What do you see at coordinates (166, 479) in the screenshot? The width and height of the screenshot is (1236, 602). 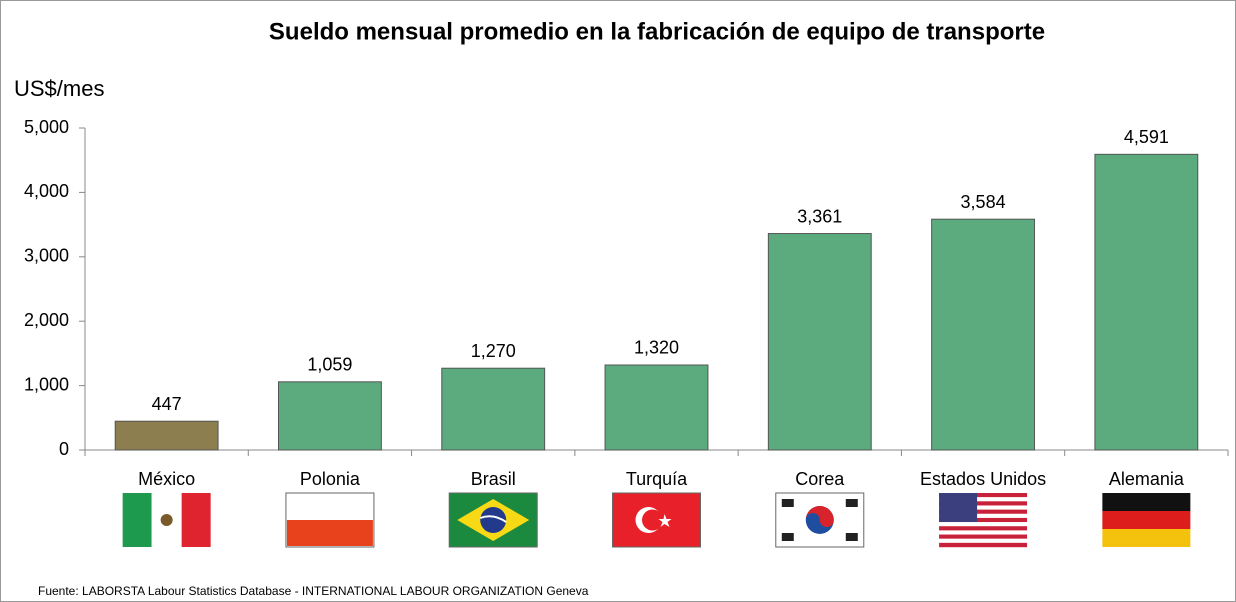 I see `x-tick-label: México` at bounding box center [166, 479].